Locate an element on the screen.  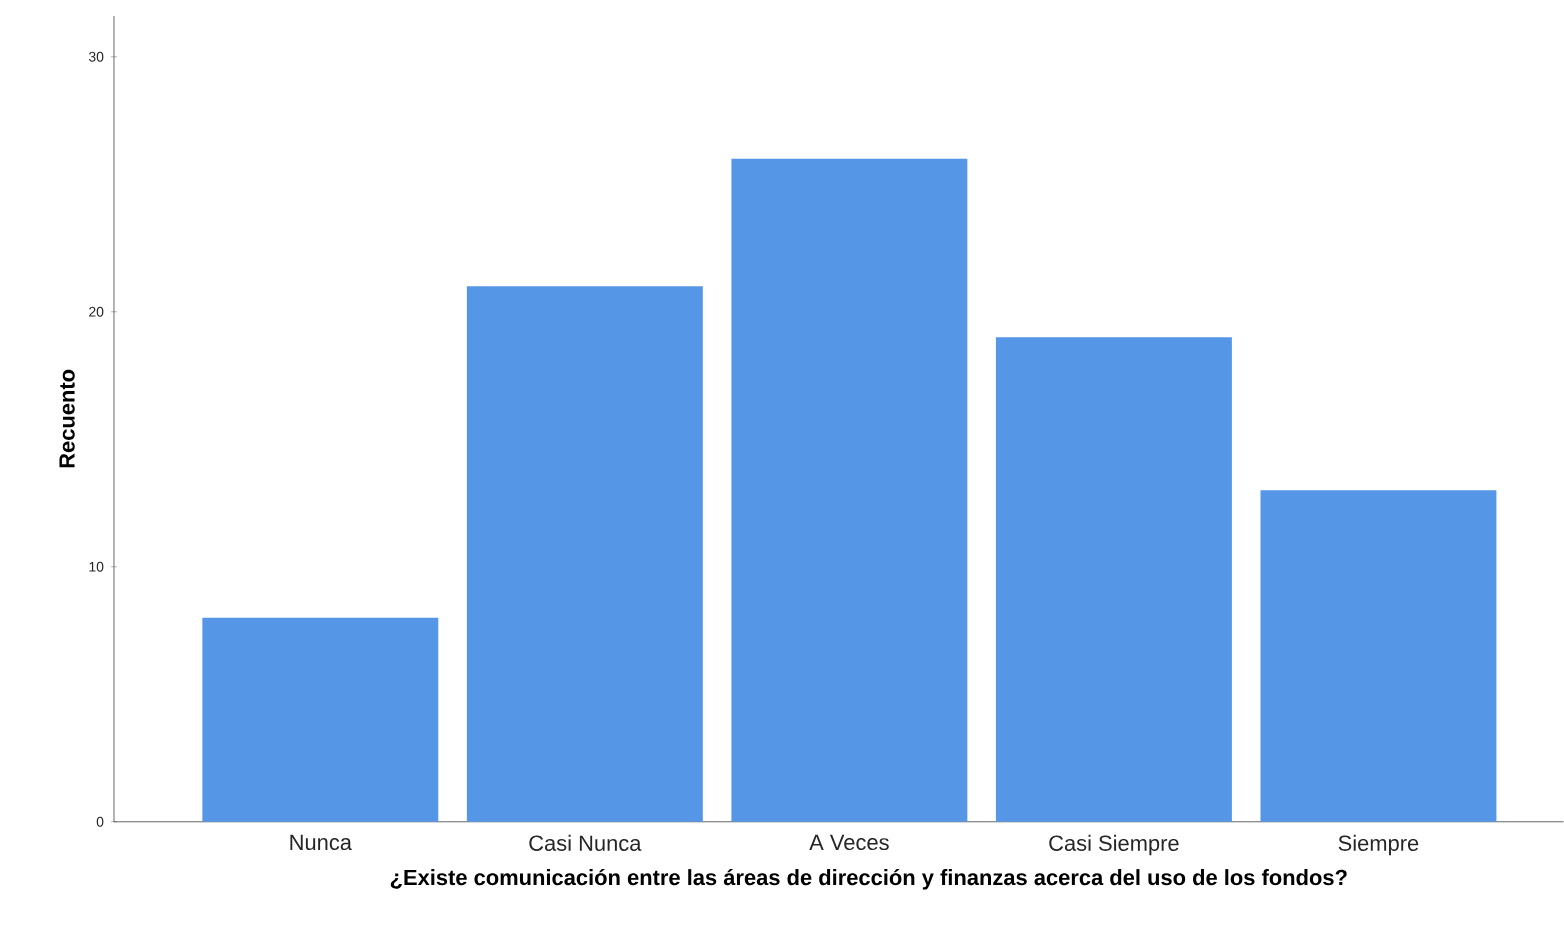
x-tick-label: Nunca is located at coordinates (321, 842).